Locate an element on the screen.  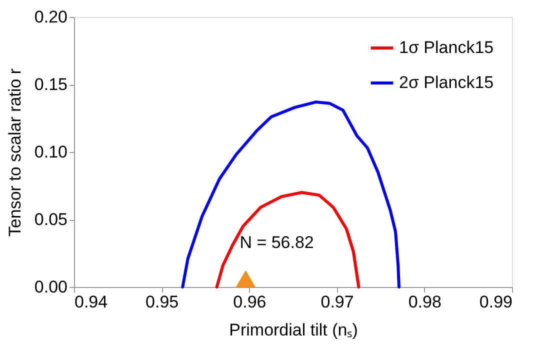
legend-label: 1σ Planck15 is located at coordinates (446, 47).